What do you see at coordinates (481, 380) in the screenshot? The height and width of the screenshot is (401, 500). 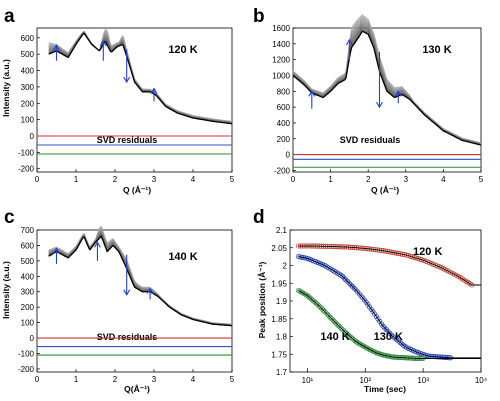 I see `x-tick-label: 10⁴` at bounding box center [481, 380].